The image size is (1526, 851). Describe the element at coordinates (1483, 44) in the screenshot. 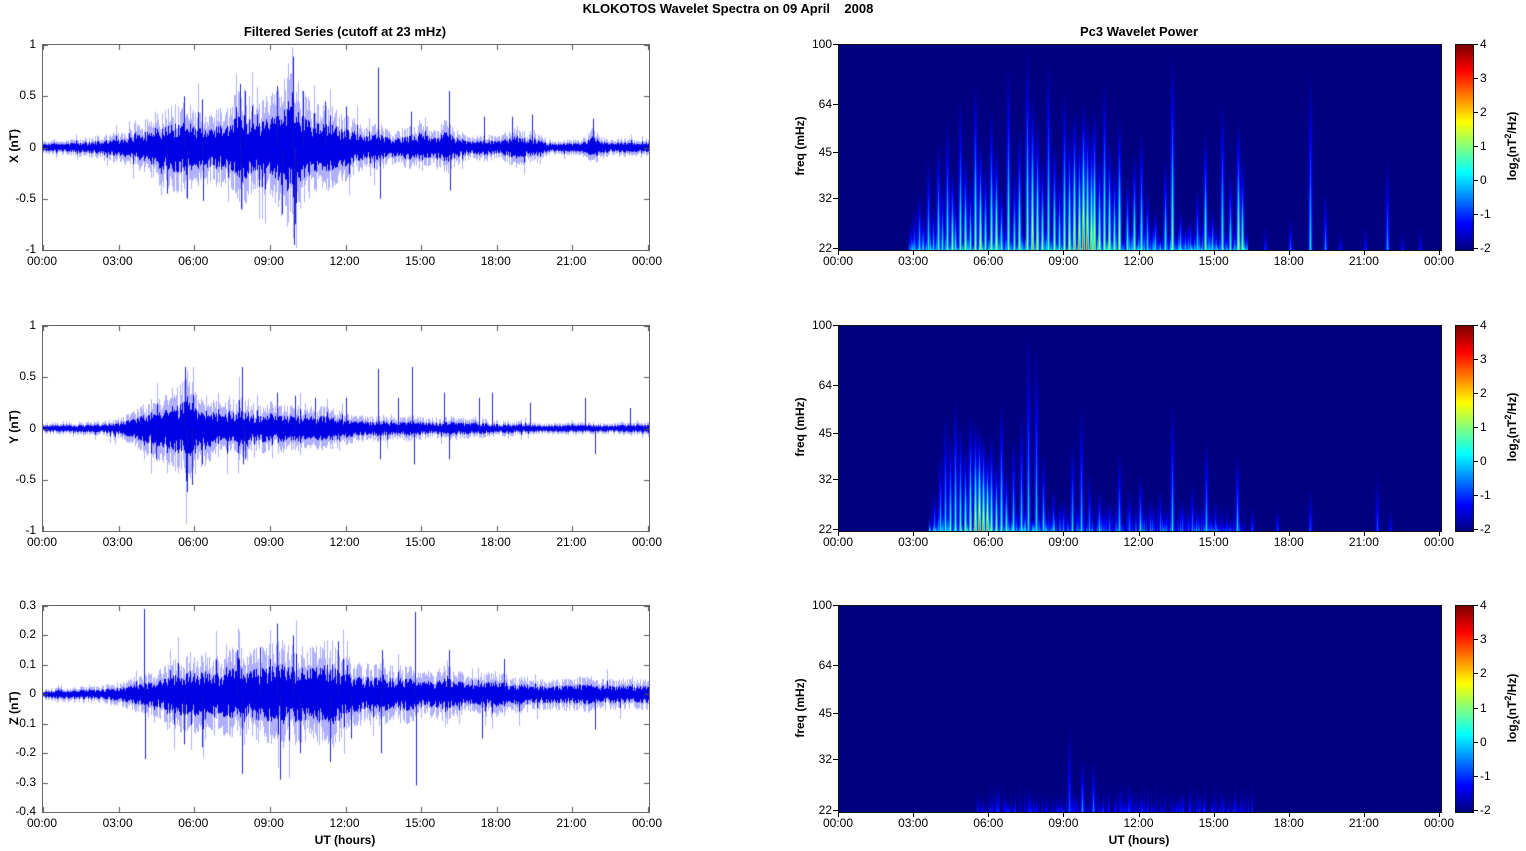

I see `colorbar-tick-label: 4` at that location.